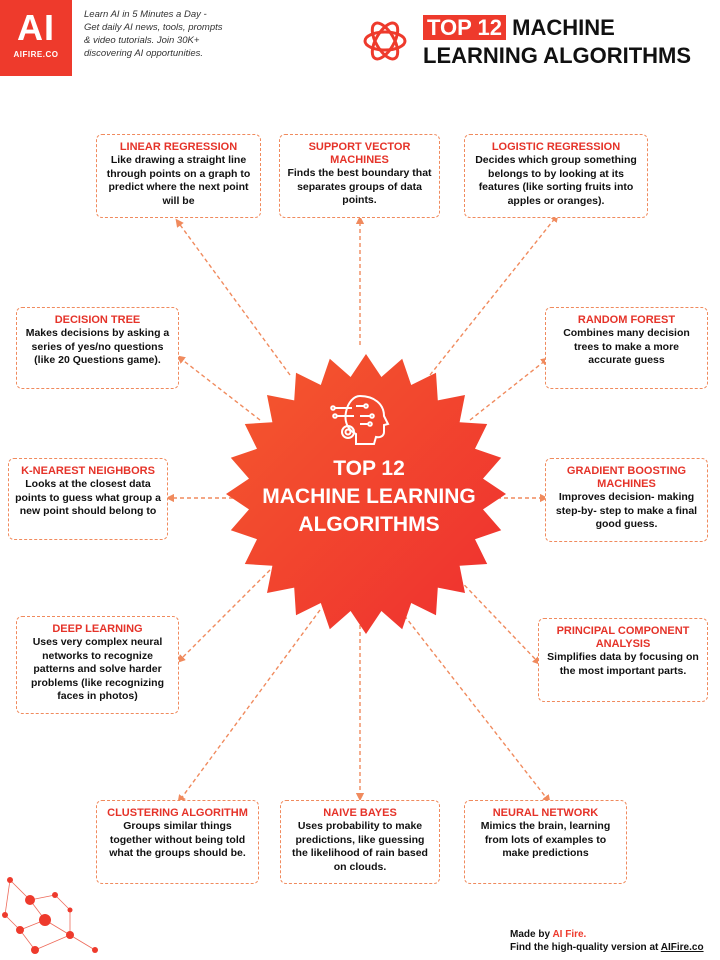  Describe the element at coordinates (475, 706) in the screenshot. I see `connector-neural-network` at that location.